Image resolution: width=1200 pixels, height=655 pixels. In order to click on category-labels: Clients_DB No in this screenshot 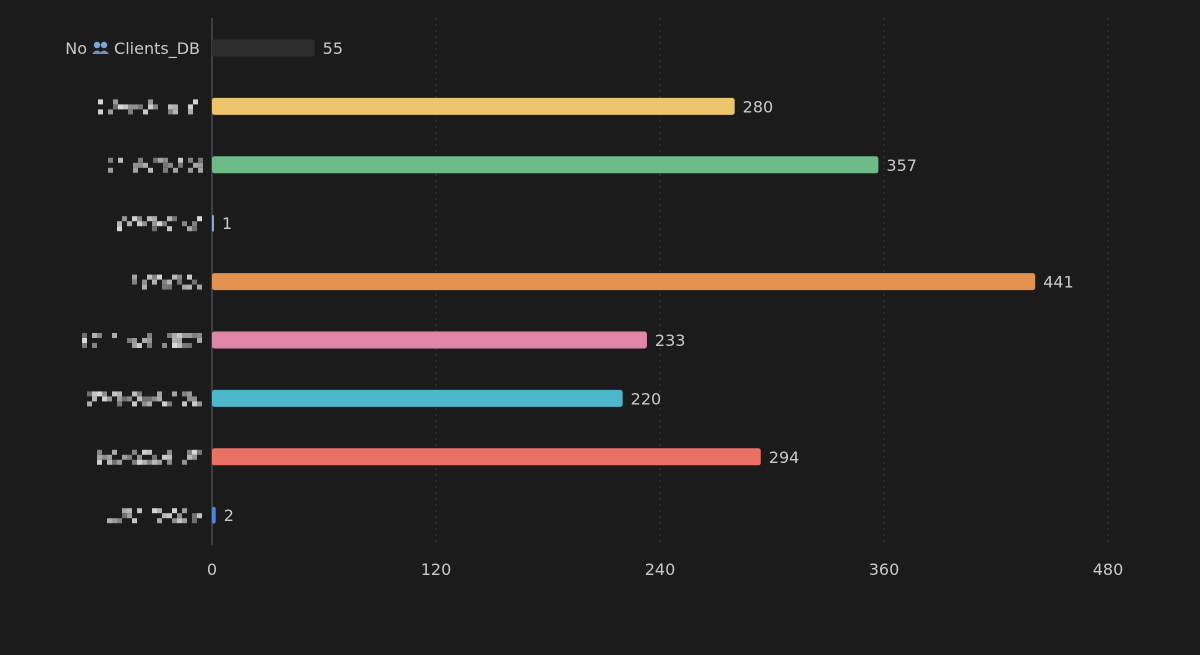, I will do `click(134, 281)`.